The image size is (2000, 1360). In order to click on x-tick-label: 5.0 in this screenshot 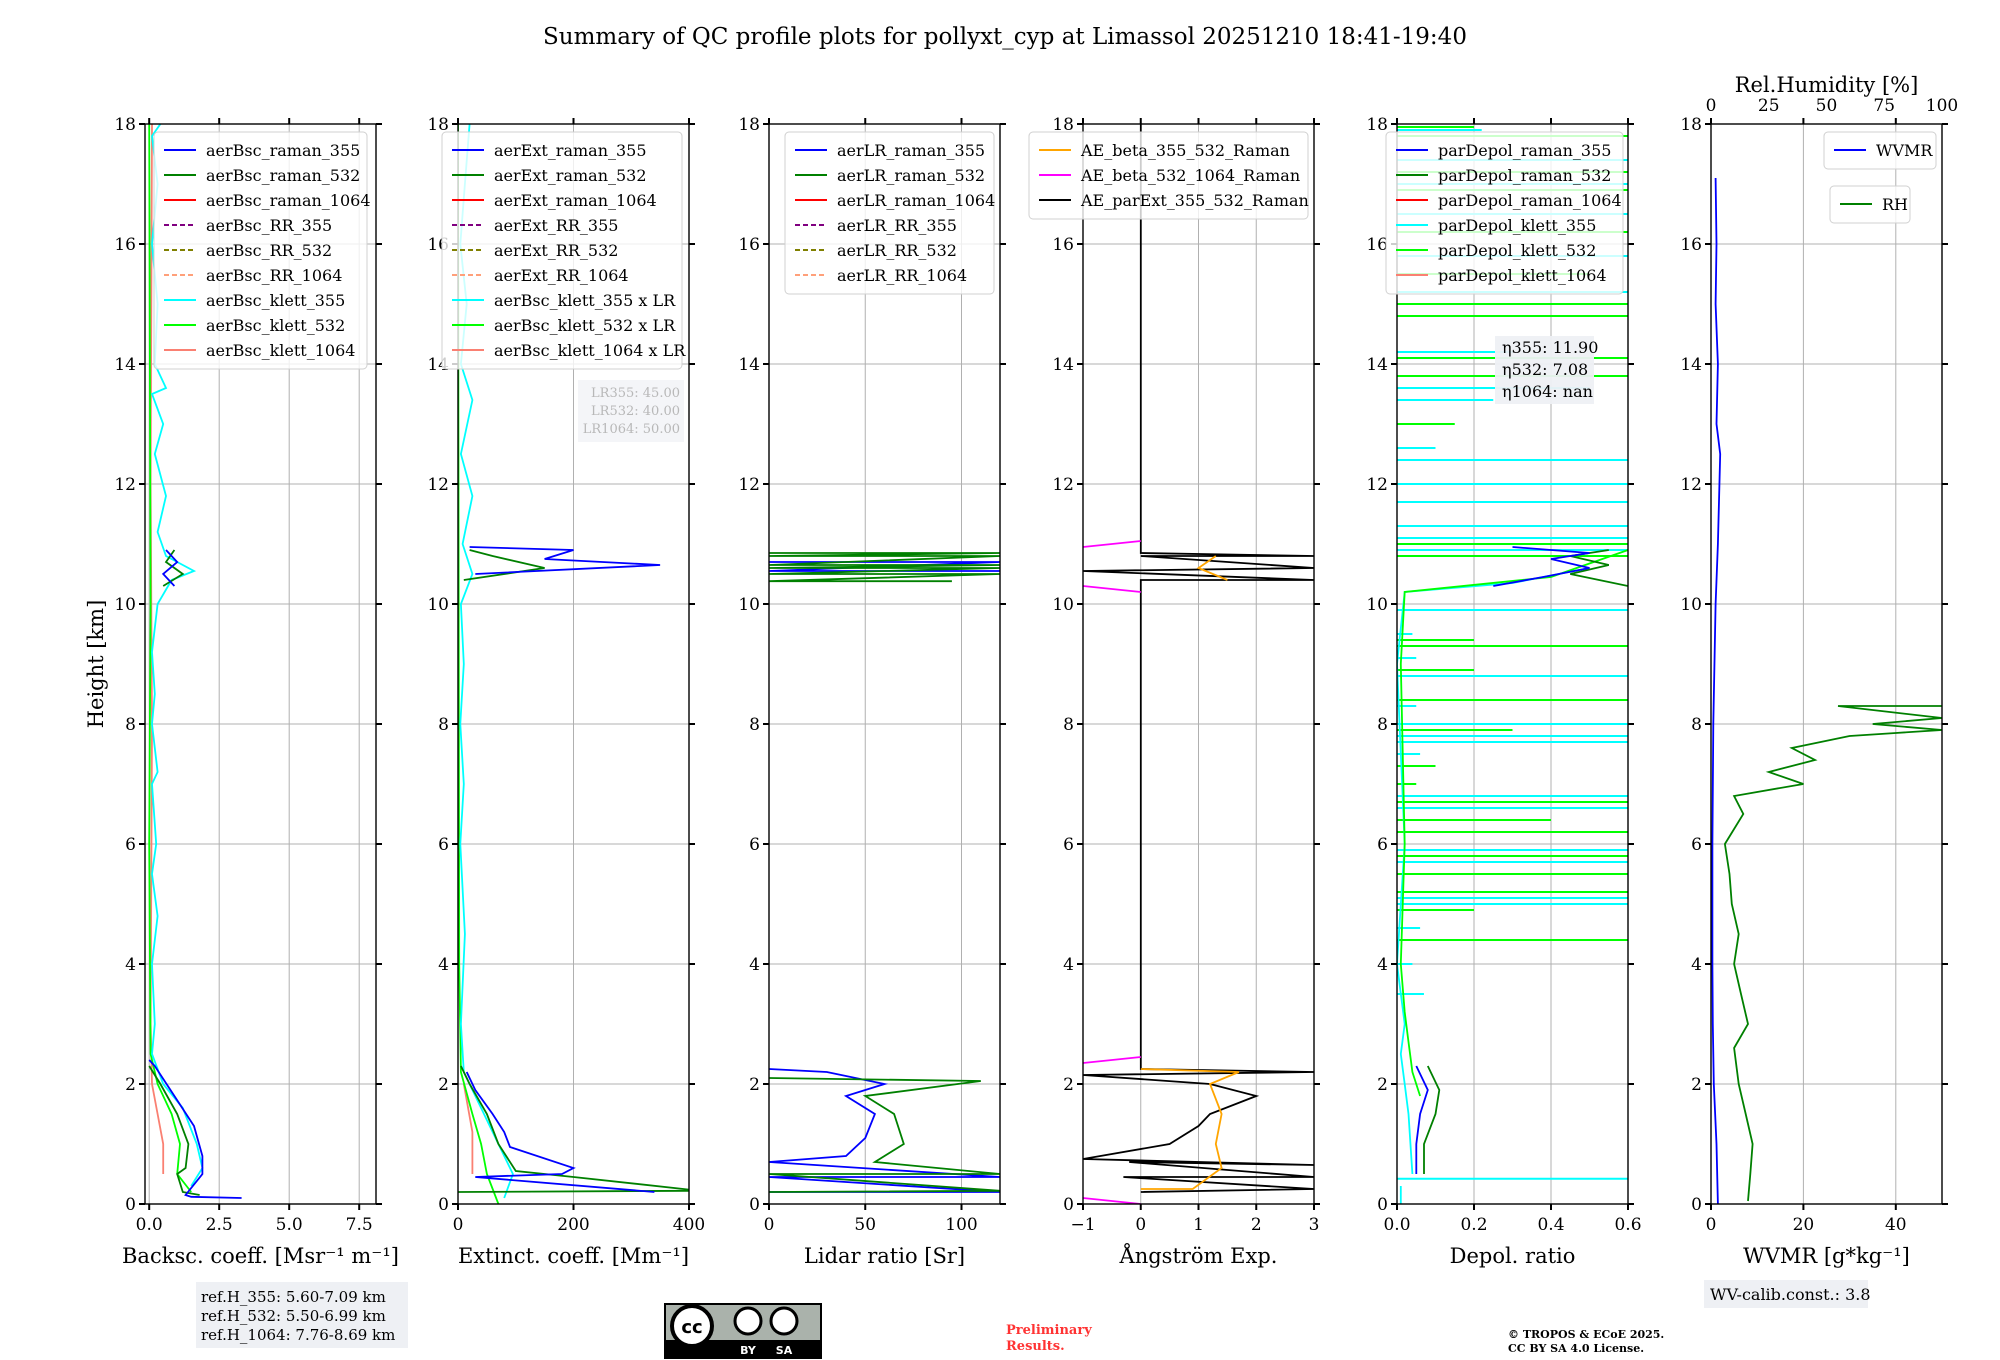, I will do `click(289, 1225)`.